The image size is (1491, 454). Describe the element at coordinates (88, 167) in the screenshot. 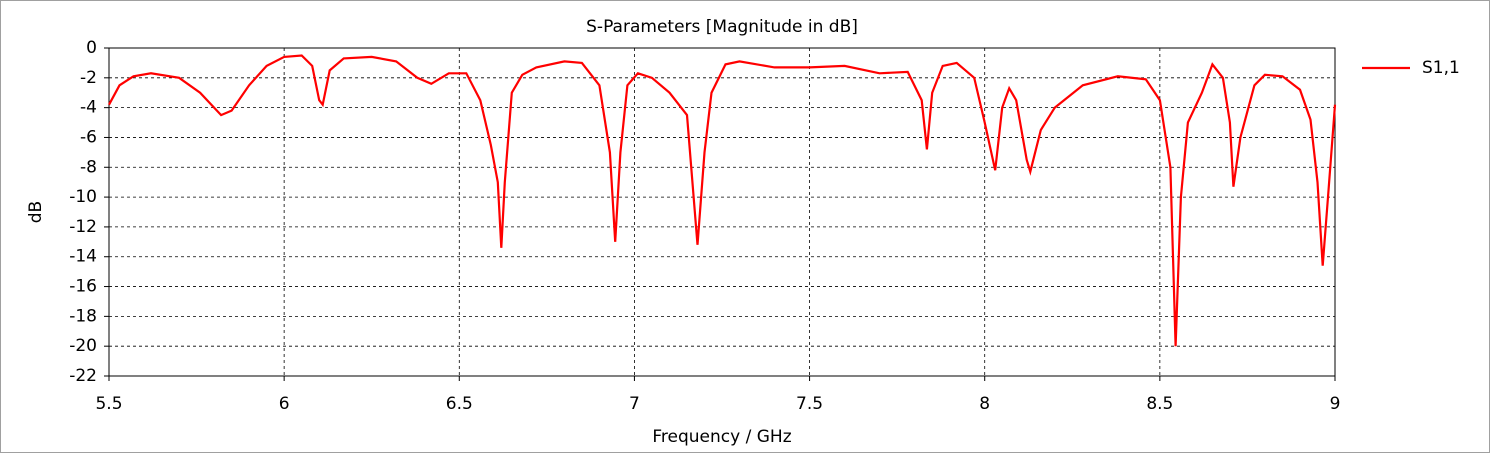

I see `y-tick-label: -8` at that location.